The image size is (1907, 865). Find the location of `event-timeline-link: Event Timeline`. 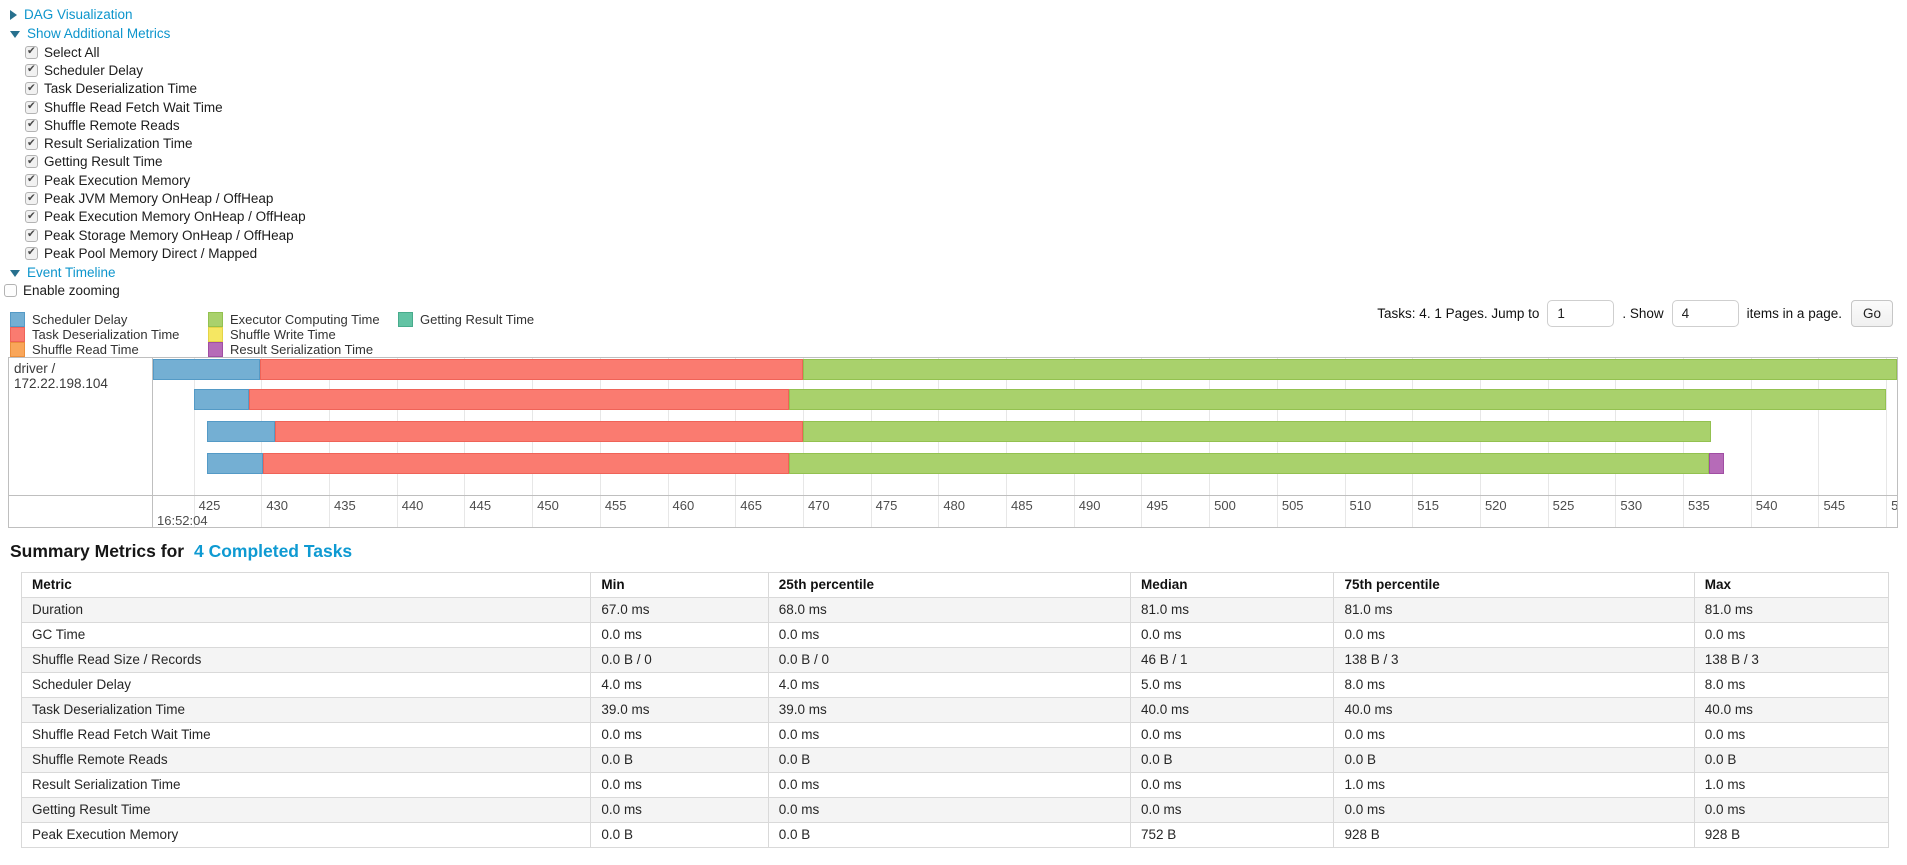

event-timeline-link: Event Timeline is located at coordinates (71, 272).